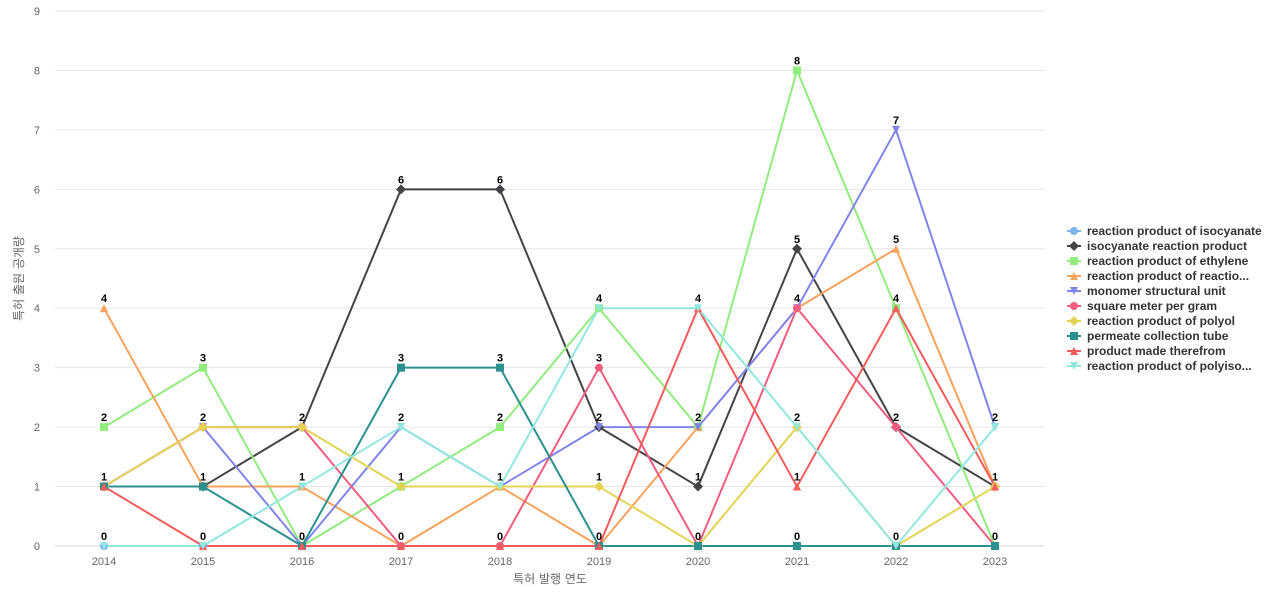  I want to click on legend-label: reaction product of ethylene, so click(1168, 261).